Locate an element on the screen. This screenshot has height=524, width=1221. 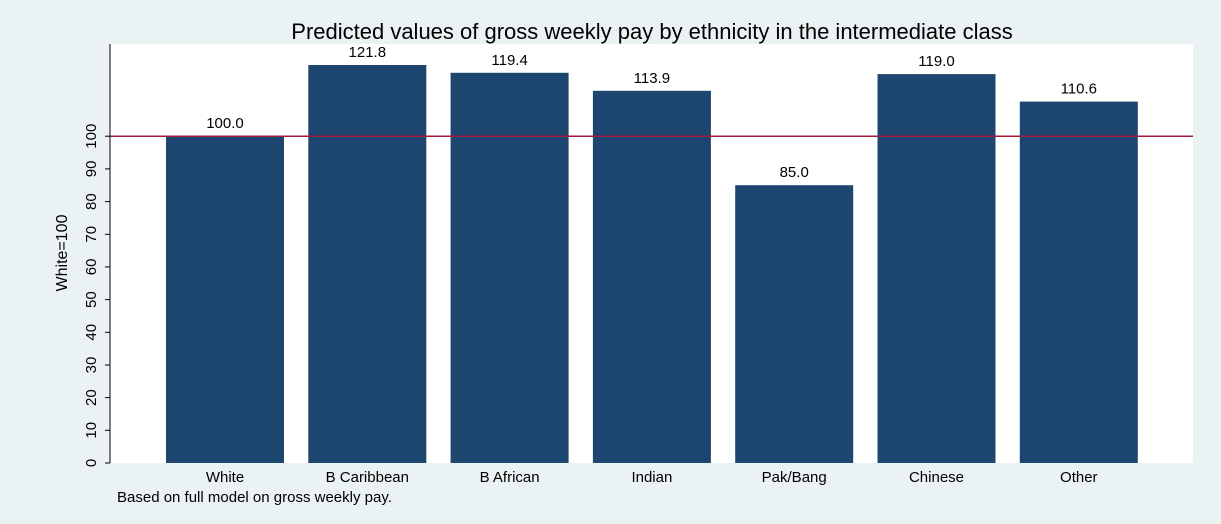
value-label-6: 110.6 is located at coordinates (1079, 89).